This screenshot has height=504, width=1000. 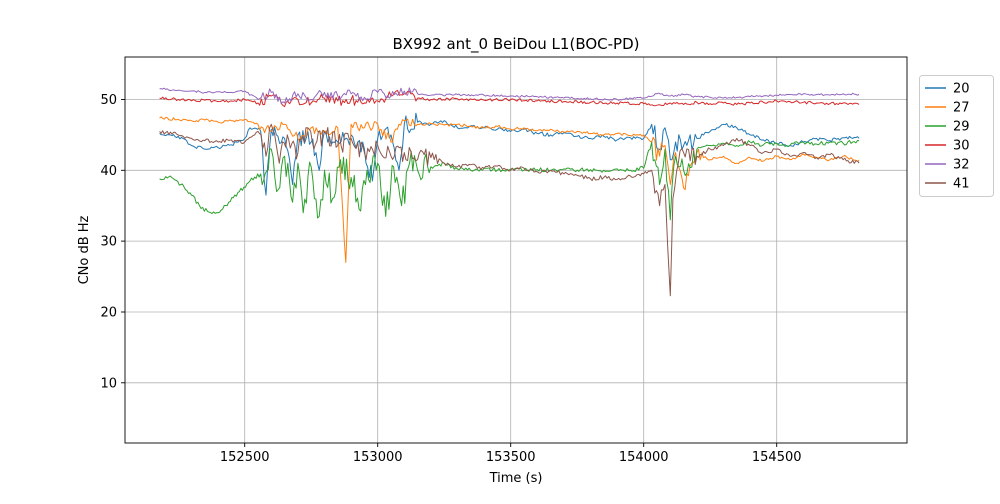 What do you see at coordinates (108, 383) in the screenshot?
I see `y-tick-label: 10` at bounding box center [108, 383].